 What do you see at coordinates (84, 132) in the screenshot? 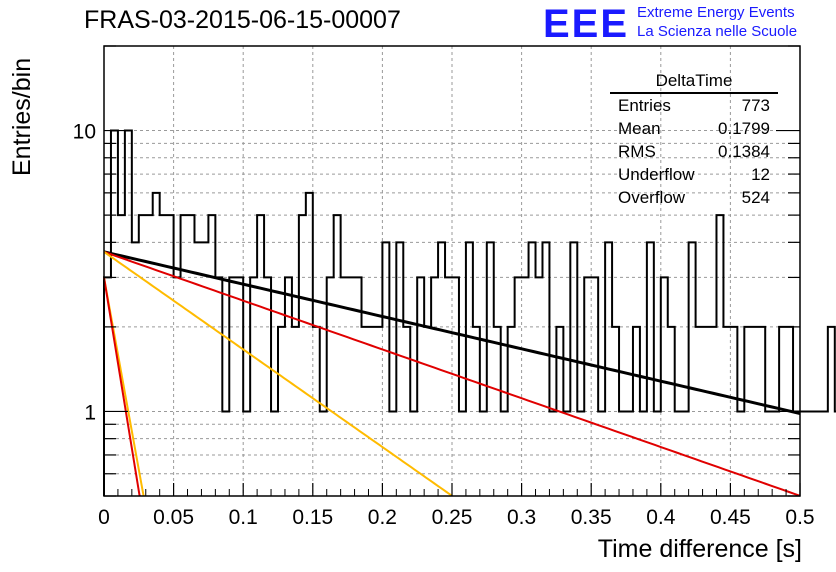
I see `y-tick-label: 10` at bounding box center [84, 132].